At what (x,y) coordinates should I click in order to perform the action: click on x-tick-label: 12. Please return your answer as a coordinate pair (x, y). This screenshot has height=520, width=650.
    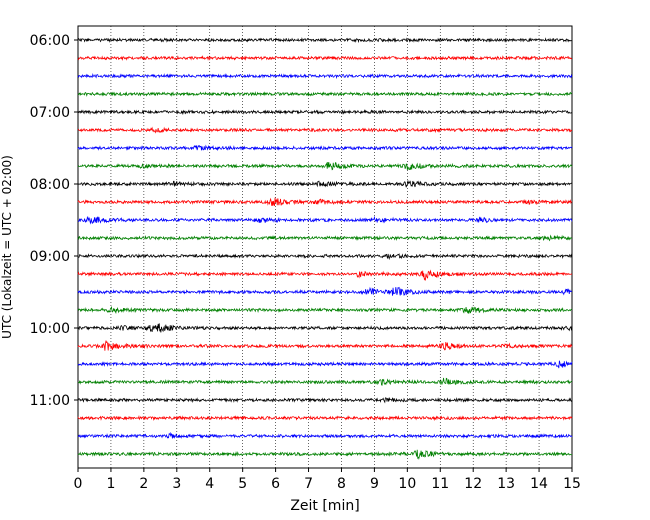
    Looking at the image, I should click on (473, 484).